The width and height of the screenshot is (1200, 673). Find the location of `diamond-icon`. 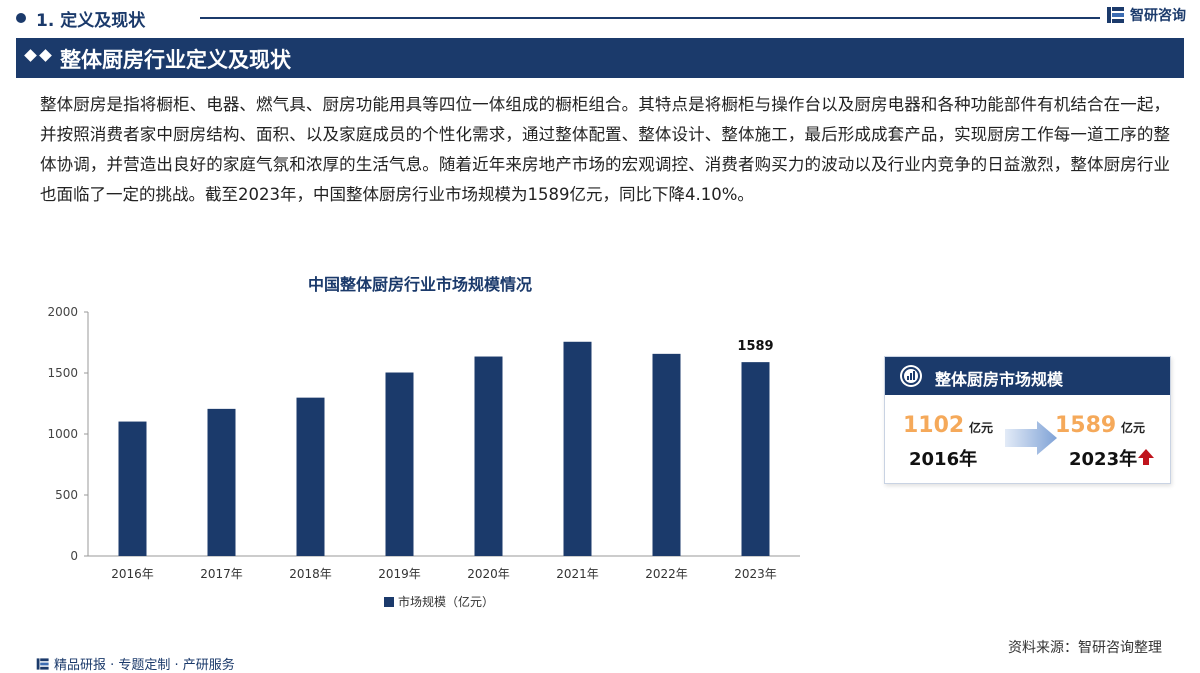

diamond-icon is located at coordinates (39, 55).